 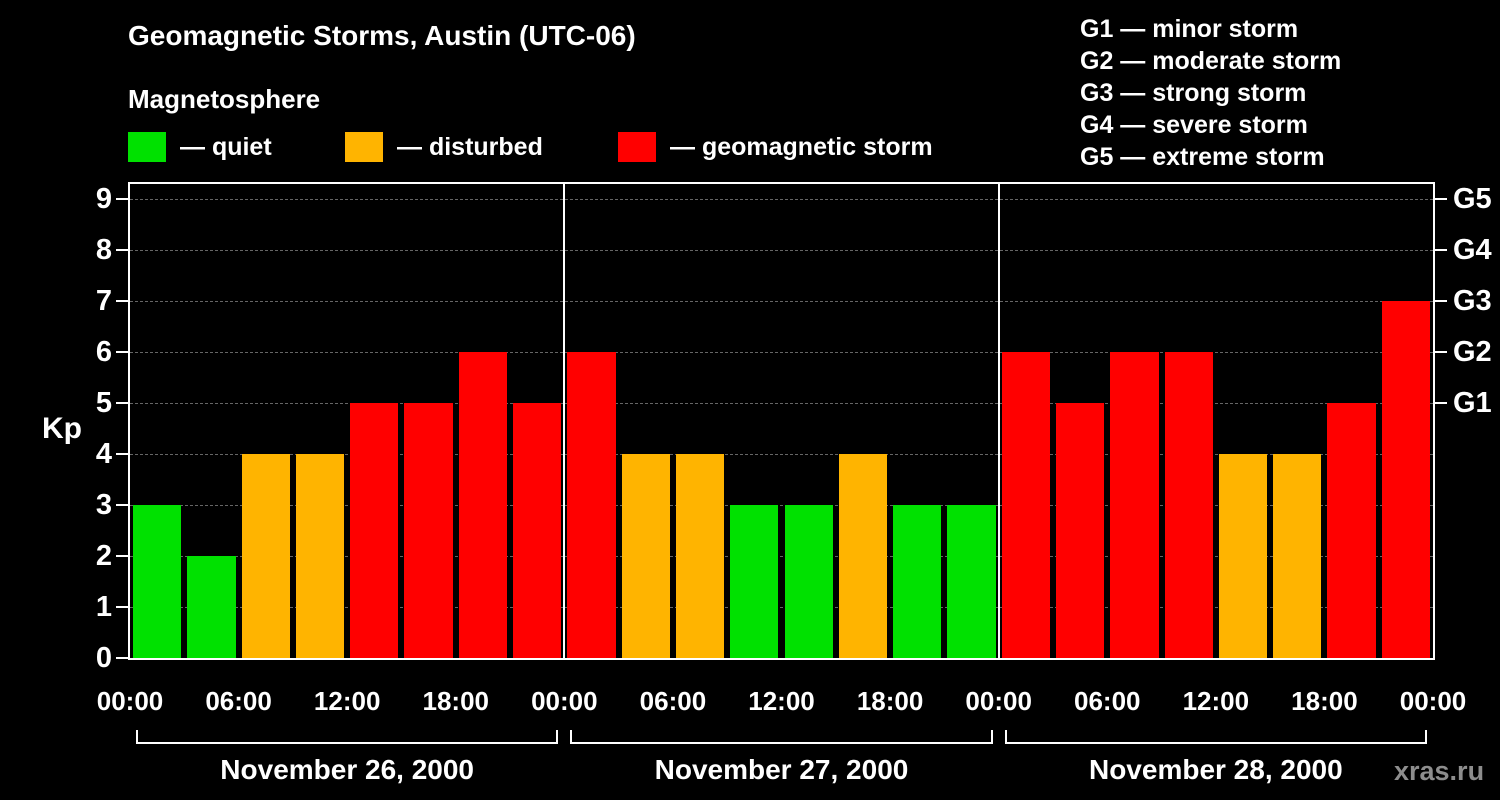 What do you see at coordinates (103, 199) in the screenshot?
I see `y-tick-label-9: 9` at bounding box center [103, 199].